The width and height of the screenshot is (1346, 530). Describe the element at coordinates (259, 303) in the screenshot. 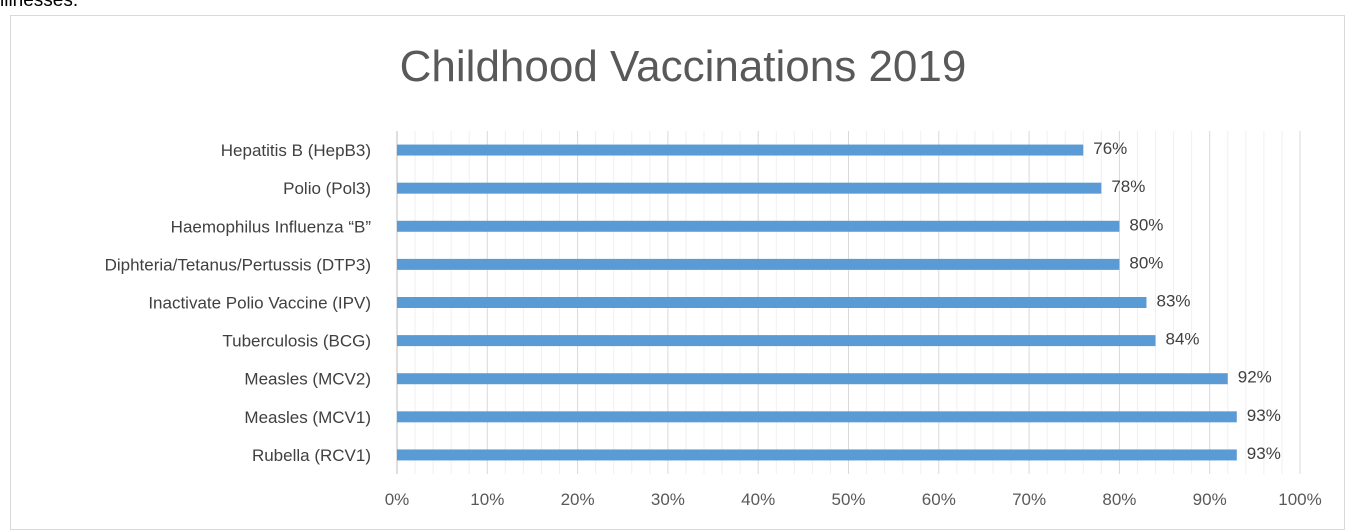

I see `category-label: Inactivate Polio Vaccine (IPV)` at that location.